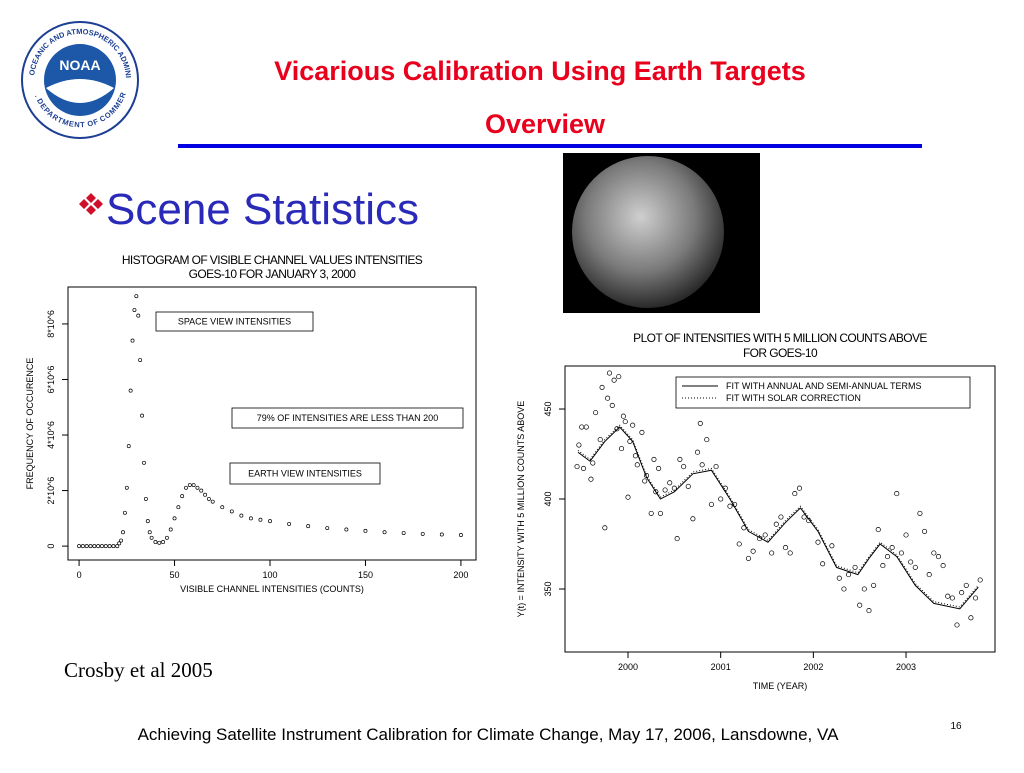  I want to click on x-tick-label: 2000, so click(628, 667).